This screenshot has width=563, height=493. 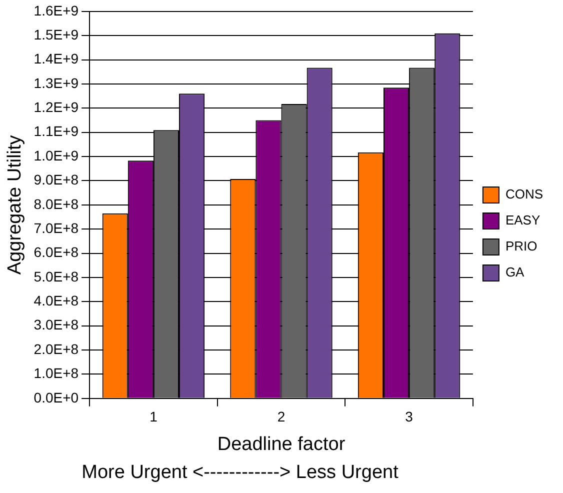 I want to click on y-tick-label: 9.0E+8, so click(x=56, y=180).